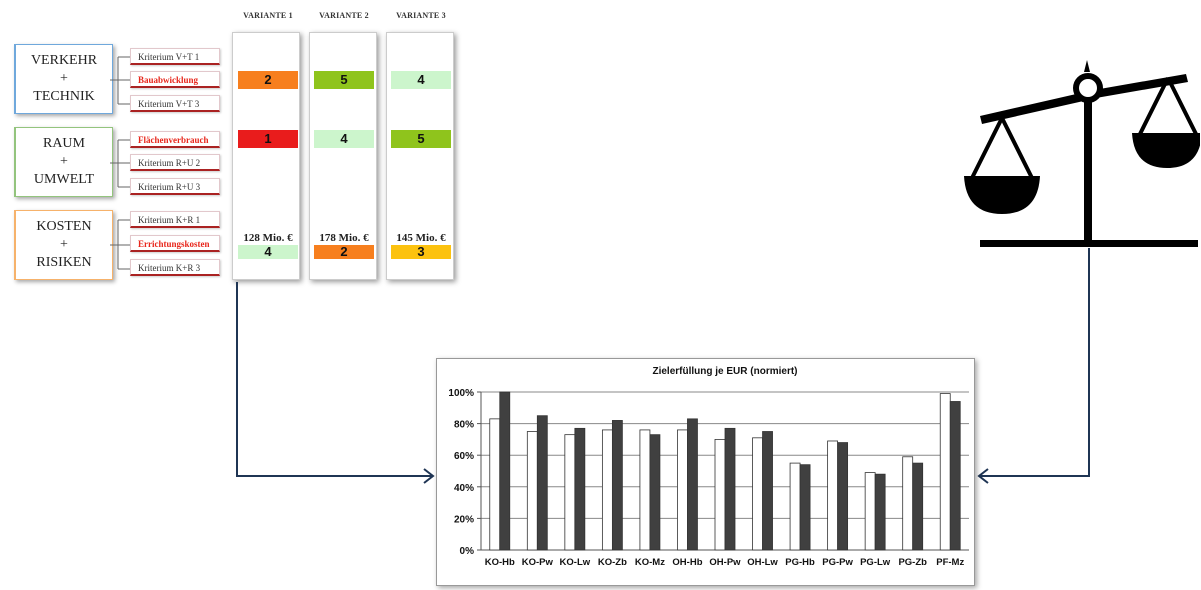 The height and width of the screenshot is (590, 1201). Describe the element at coordinates (464, 488) in the screenshot. I see `y-tick-label: 40%` at that location.